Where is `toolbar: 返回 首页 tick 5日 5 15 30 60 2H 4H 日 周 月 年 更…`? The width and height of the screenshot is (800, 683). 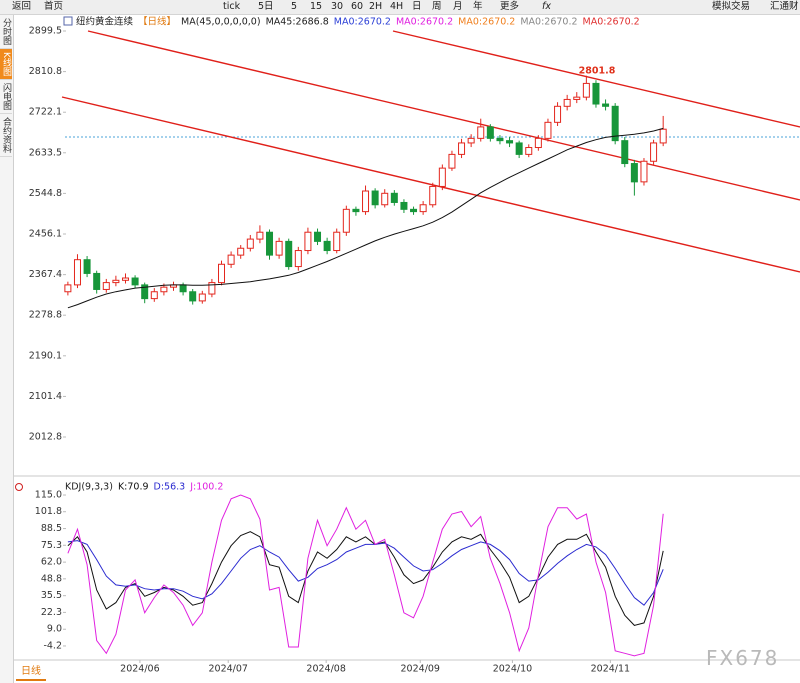 toolbar: 返回 首页 tick 5日 5 15 30 60 2H 4H 日 周 月 年 更… is located at coordinates (400, 7).